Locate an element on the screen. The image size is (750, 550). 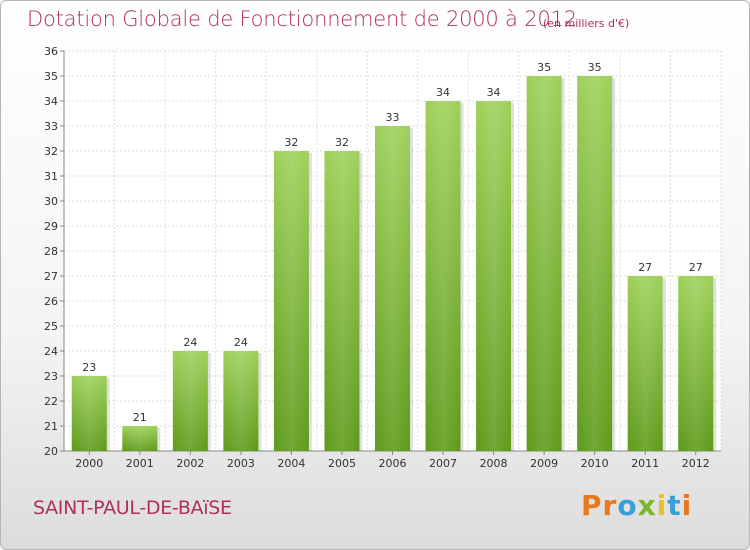
x-tick-label: 2000 is located at coordinates (89, 463).